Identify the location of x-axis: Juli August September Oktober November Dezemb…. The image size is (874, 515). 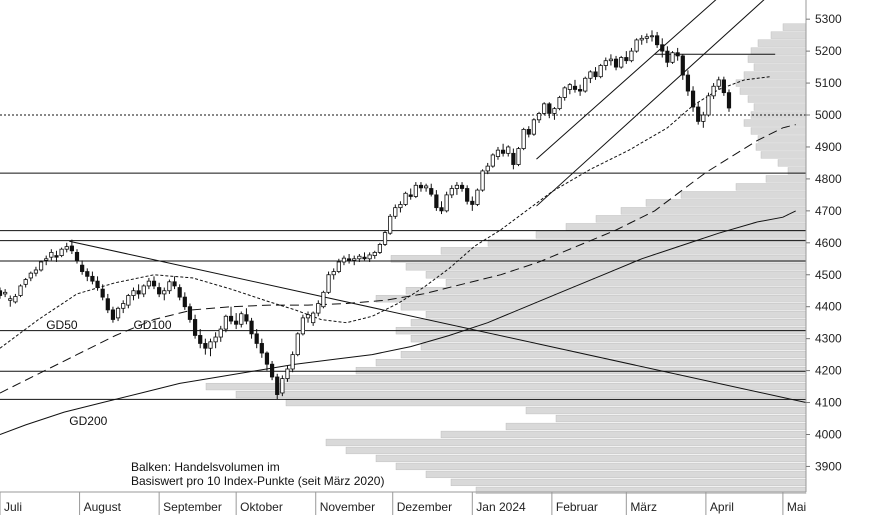
(403, 503).